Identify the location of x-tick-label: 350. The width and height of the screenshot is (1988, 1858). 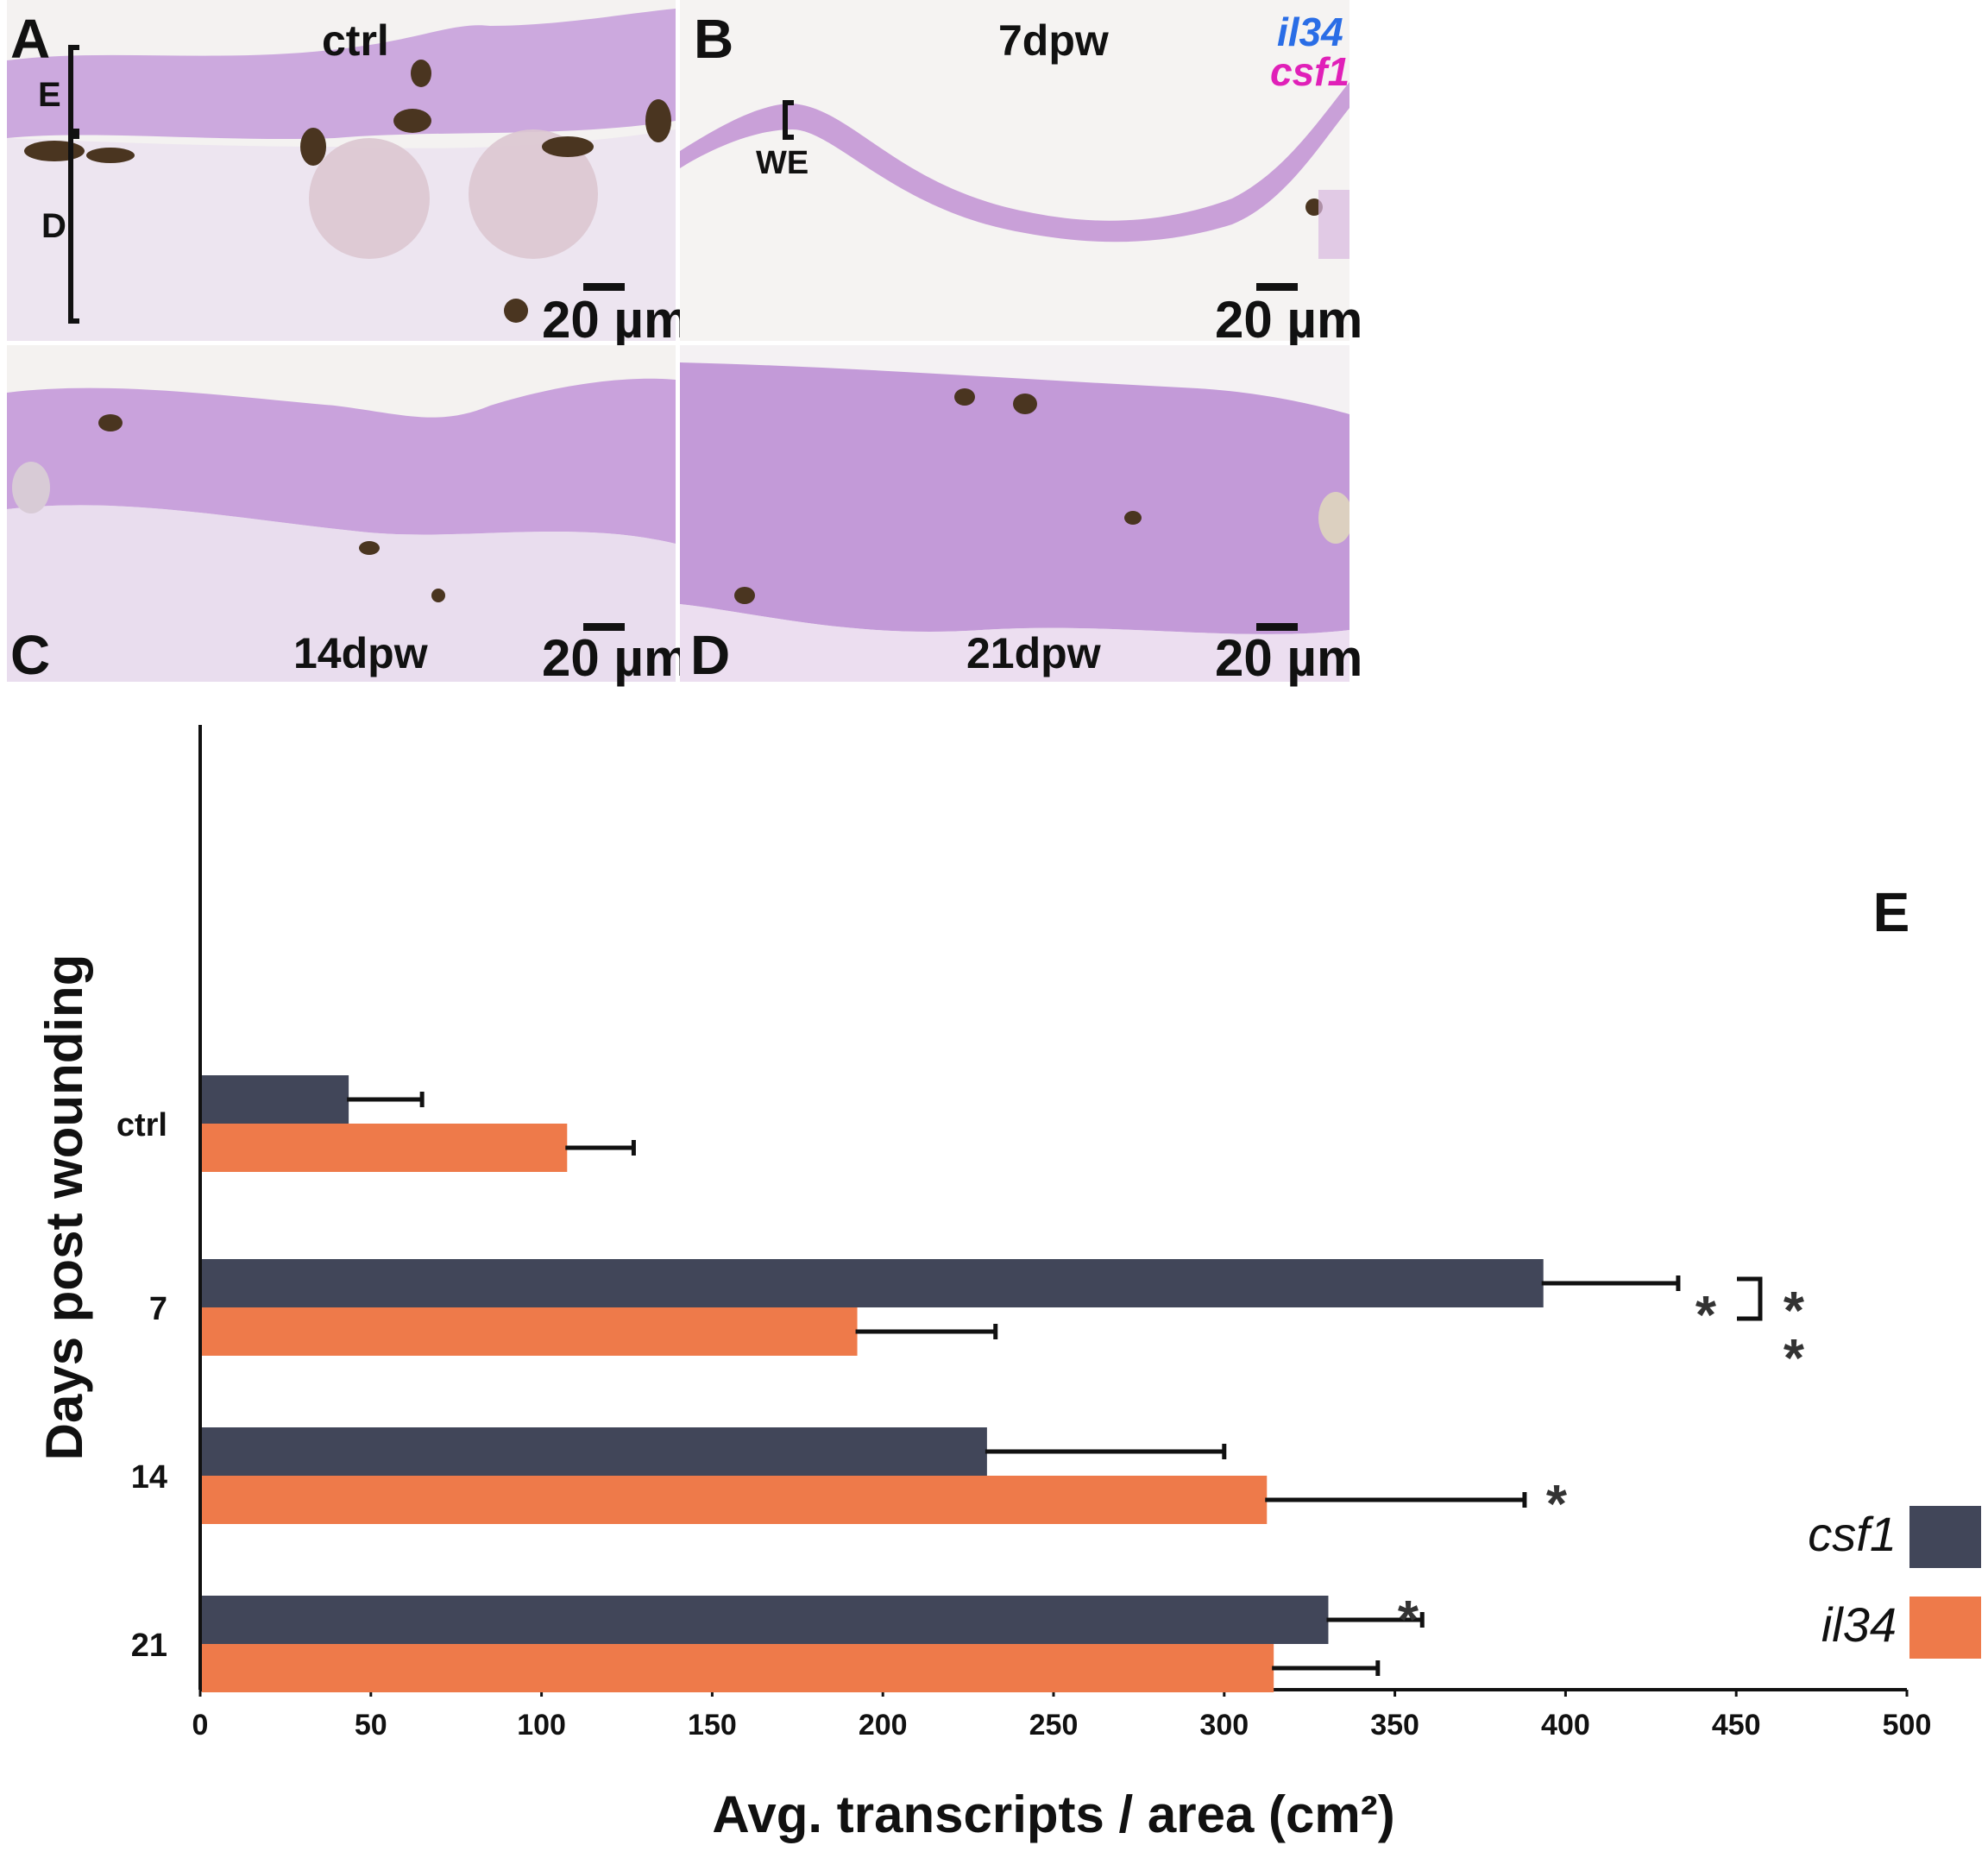
(1394, 1725).